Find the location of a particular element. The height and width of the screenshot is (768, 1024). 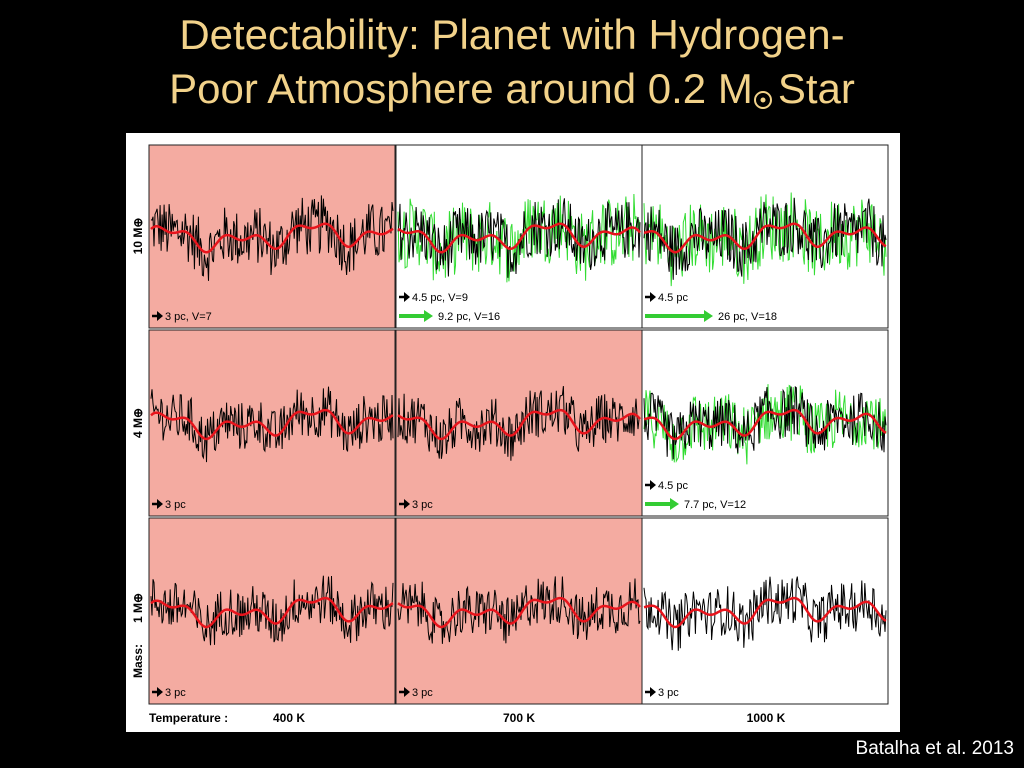

title-line-1: Detectability: Planet with Hydrogen- is located at coordinates (512, 34).